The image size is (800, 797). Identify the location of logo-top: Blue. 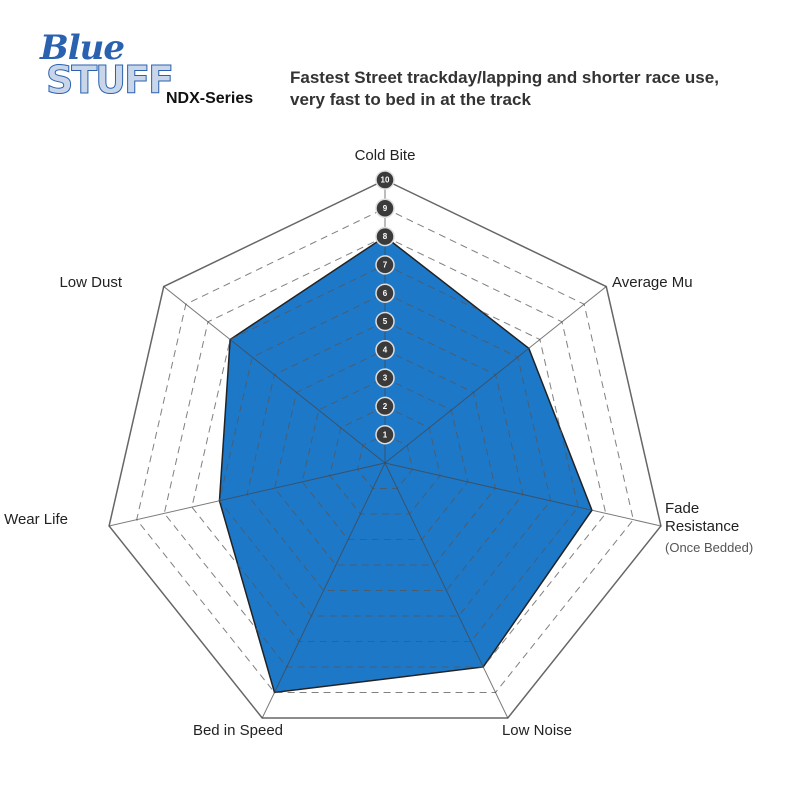
(82, 48).